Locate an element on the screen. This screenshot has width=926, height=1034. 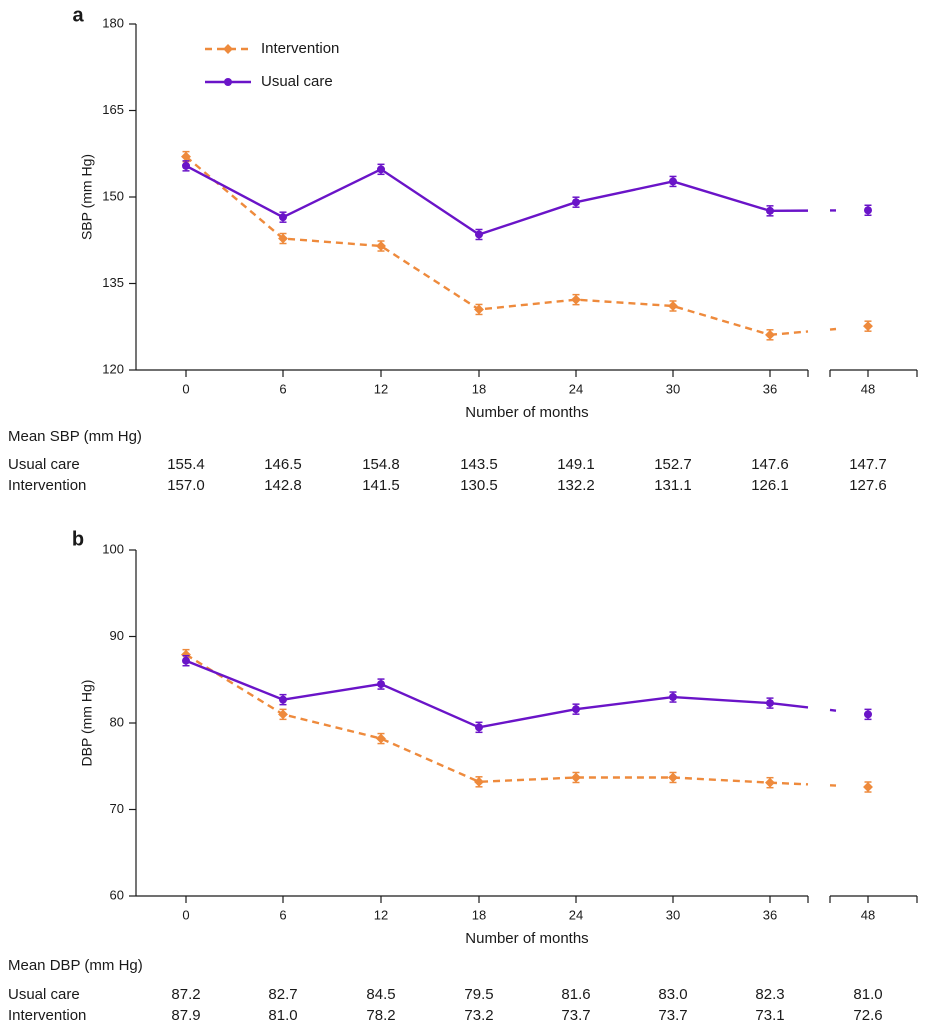
table-cell: 155.4 is located at coordinates (186, 464).